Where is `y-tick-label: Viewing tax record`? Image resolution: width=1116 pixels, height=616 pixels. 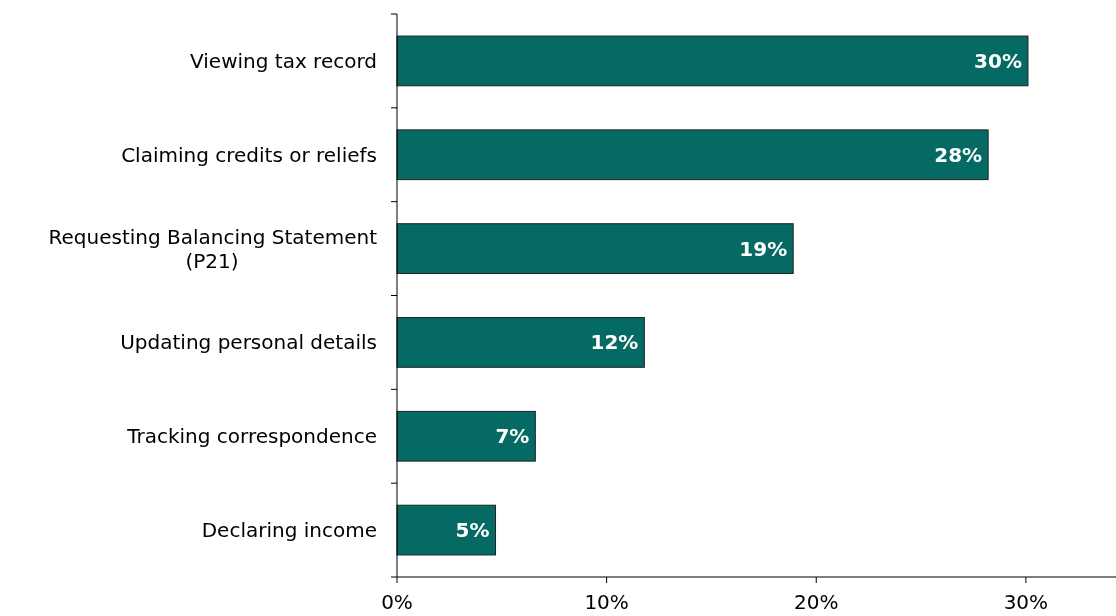 y-tick-label: Viewing tax record is located at coordinates (283, 60).